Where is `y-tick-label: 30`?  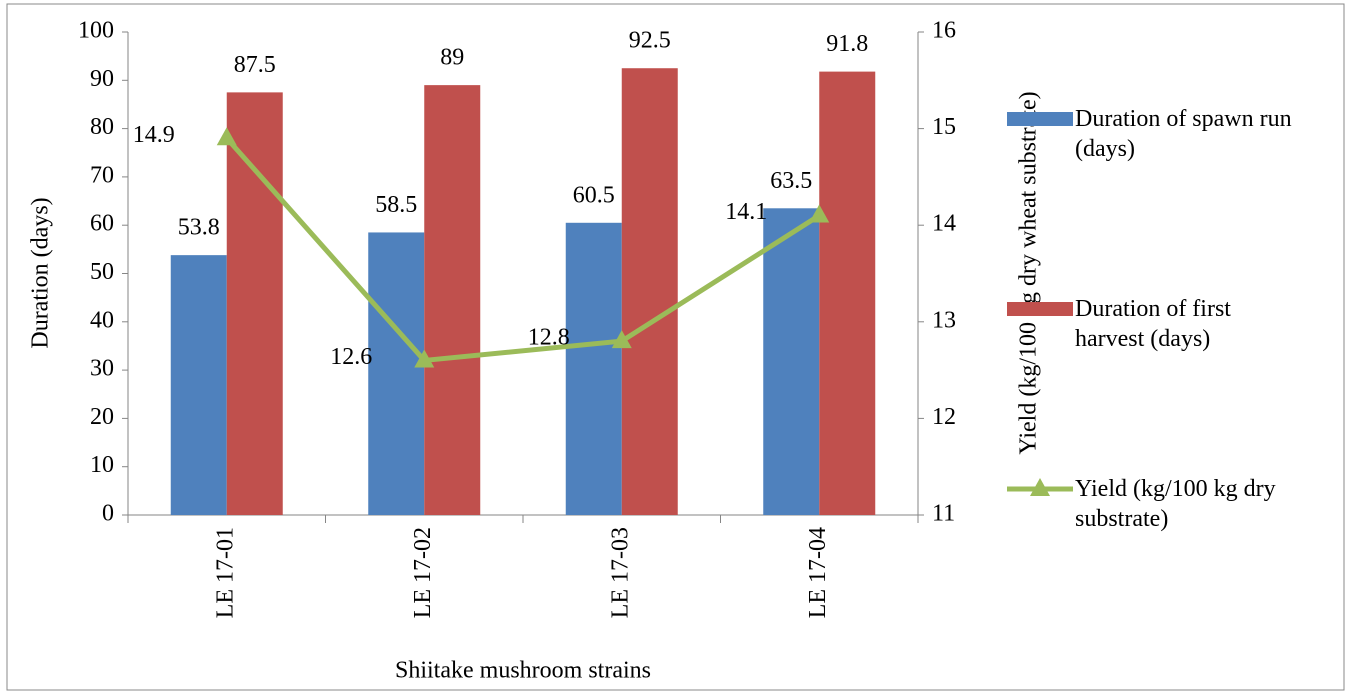 y-tick-label: 30 is located at coordinates (102, 369).